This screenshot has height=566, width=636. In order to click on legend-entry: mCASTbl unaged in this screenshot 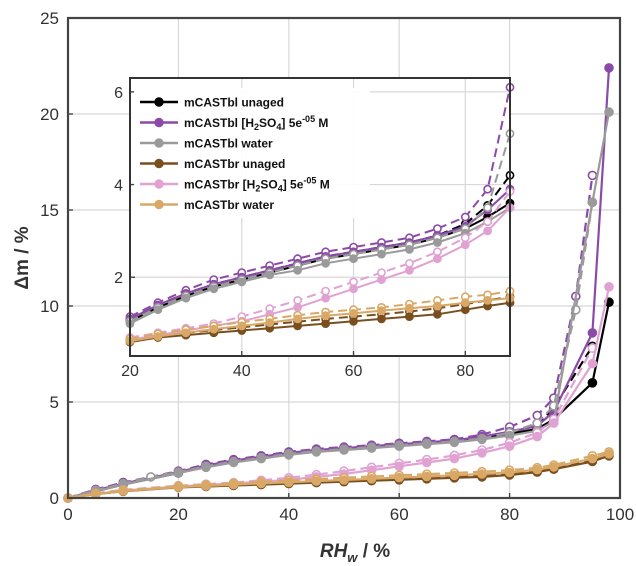, I will do `click(212, 103)`.